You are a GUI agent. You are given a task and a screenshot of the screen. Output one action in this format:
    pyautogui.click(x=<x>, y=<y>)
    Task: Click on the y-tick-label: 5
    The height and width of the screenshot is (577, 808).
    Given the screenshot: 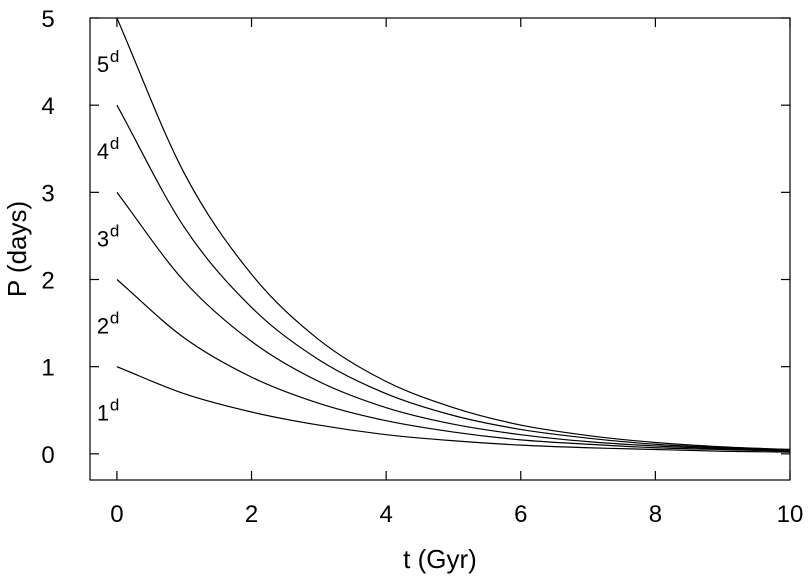 What is the action you would take?
    pyautogui.click(x=47, y=19)
    